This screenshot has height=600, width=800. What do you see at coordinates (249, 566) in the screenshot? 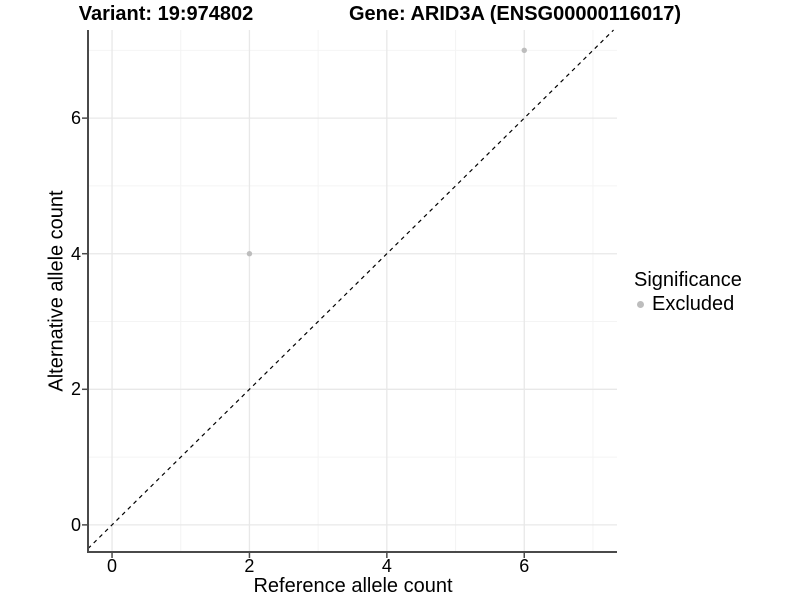
I see `x-tick-label: 2` at bounding box center [249, 566].